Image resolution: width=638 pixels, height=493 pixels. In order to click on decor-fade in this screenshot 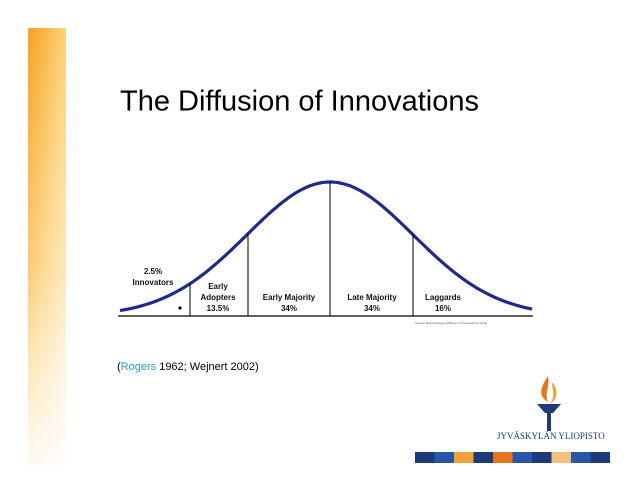, I will do `click(47, 246)`.